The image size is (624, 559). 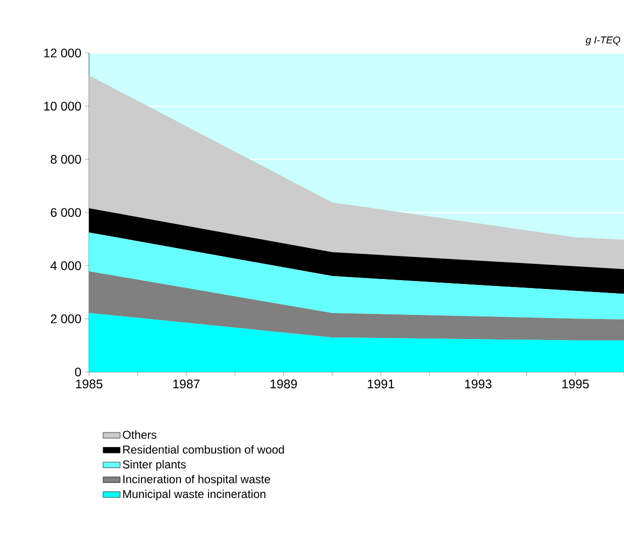 What do you see at coordinates (65, 212) in the screenshot?
I see `y-tick-label: 6 000` at bounding box center [65, 212].